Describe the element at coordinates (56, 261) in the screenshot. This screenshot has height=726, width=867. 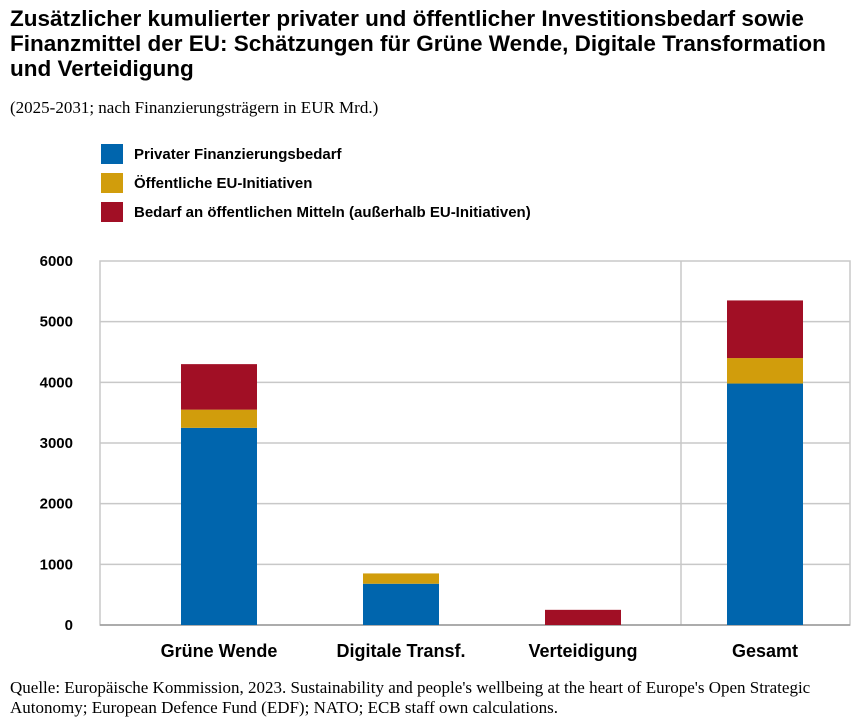
I see `y-tick-label: 6000` at that location.